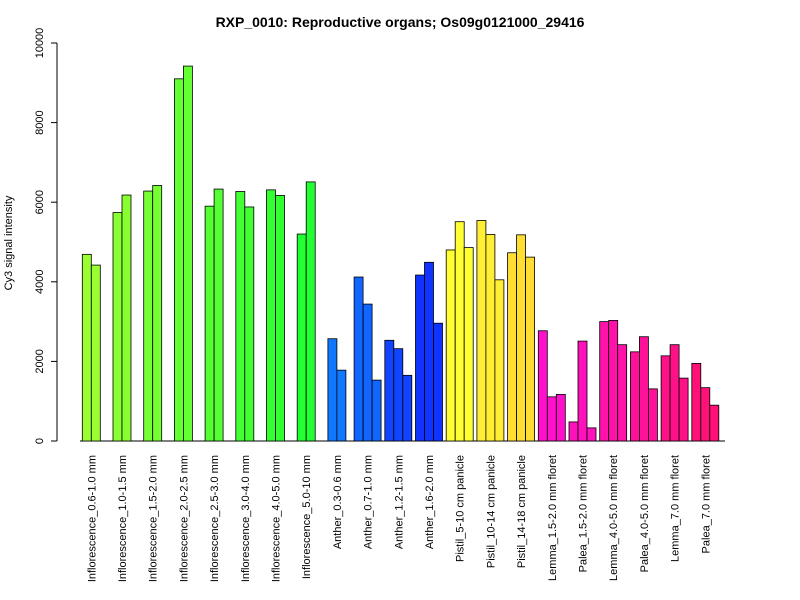 This screenshot has width=800, height=600. I want to click on category-label: Inflorescence_0.6-1.0 mm, so click(92, 518).